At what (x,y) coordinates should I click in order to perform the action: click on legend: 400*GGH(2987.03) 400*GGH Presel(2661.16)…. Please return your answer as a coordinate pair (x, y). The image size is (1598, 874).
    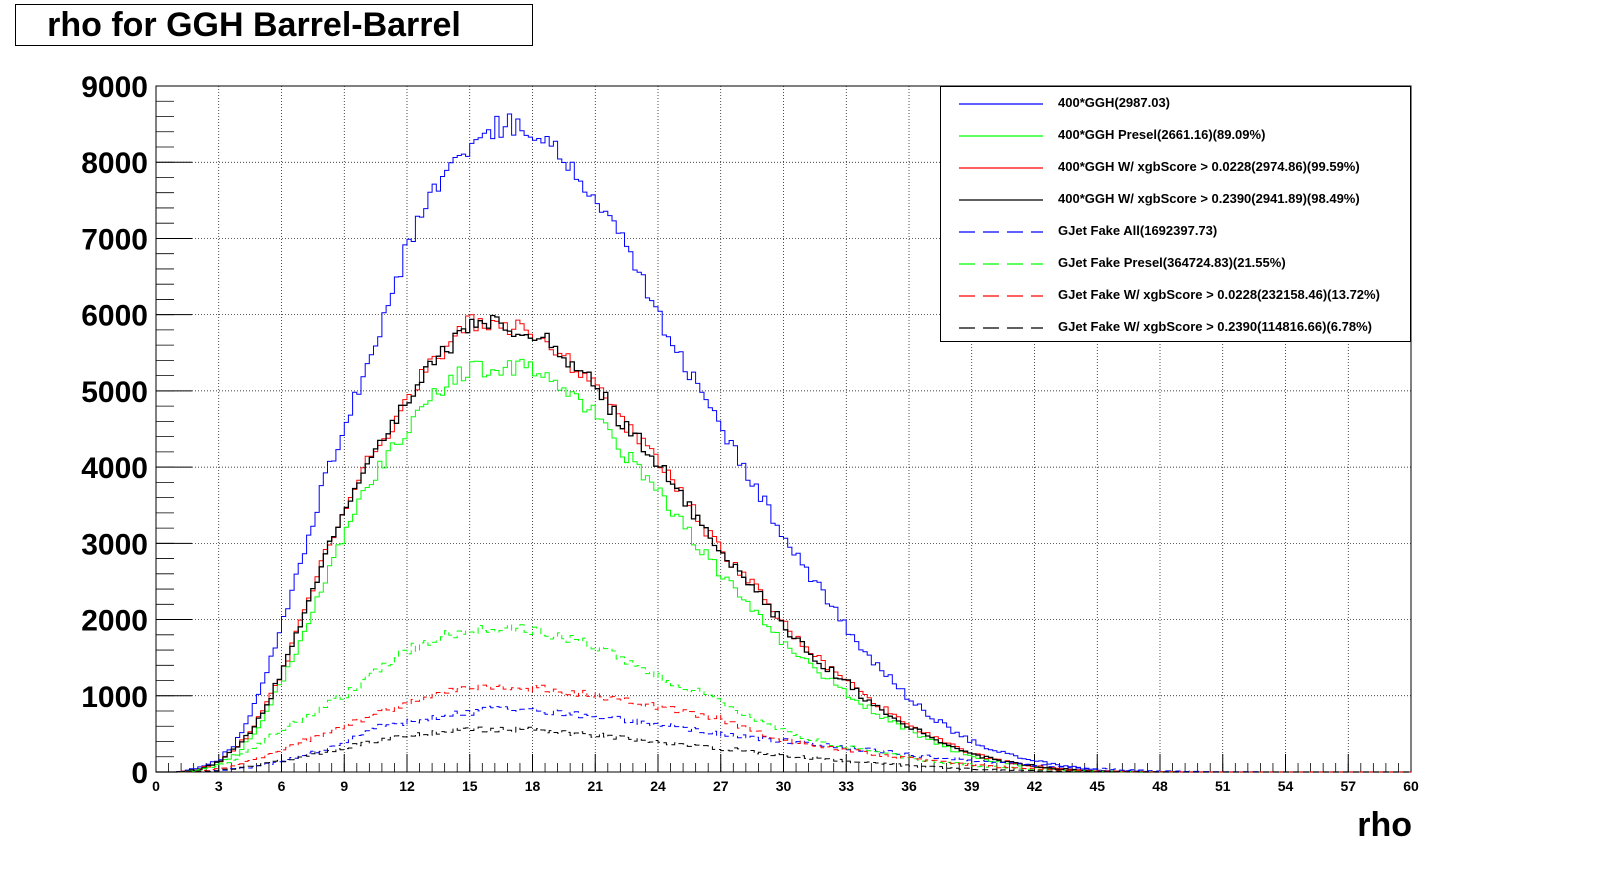
    Looking at the image, I should click on (1175, 214).